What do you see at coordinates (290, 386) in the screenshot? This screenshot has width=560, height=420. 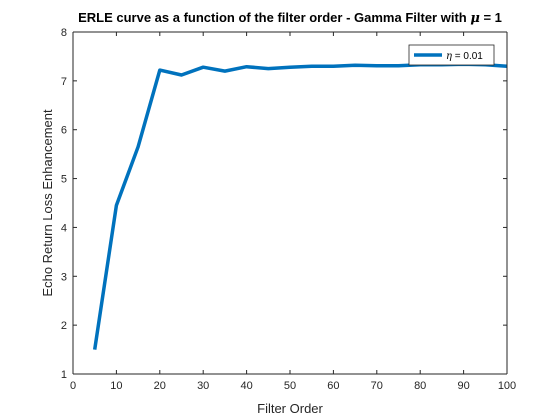 I see `x-tick-label: 50` at bounding box center [290, 386].